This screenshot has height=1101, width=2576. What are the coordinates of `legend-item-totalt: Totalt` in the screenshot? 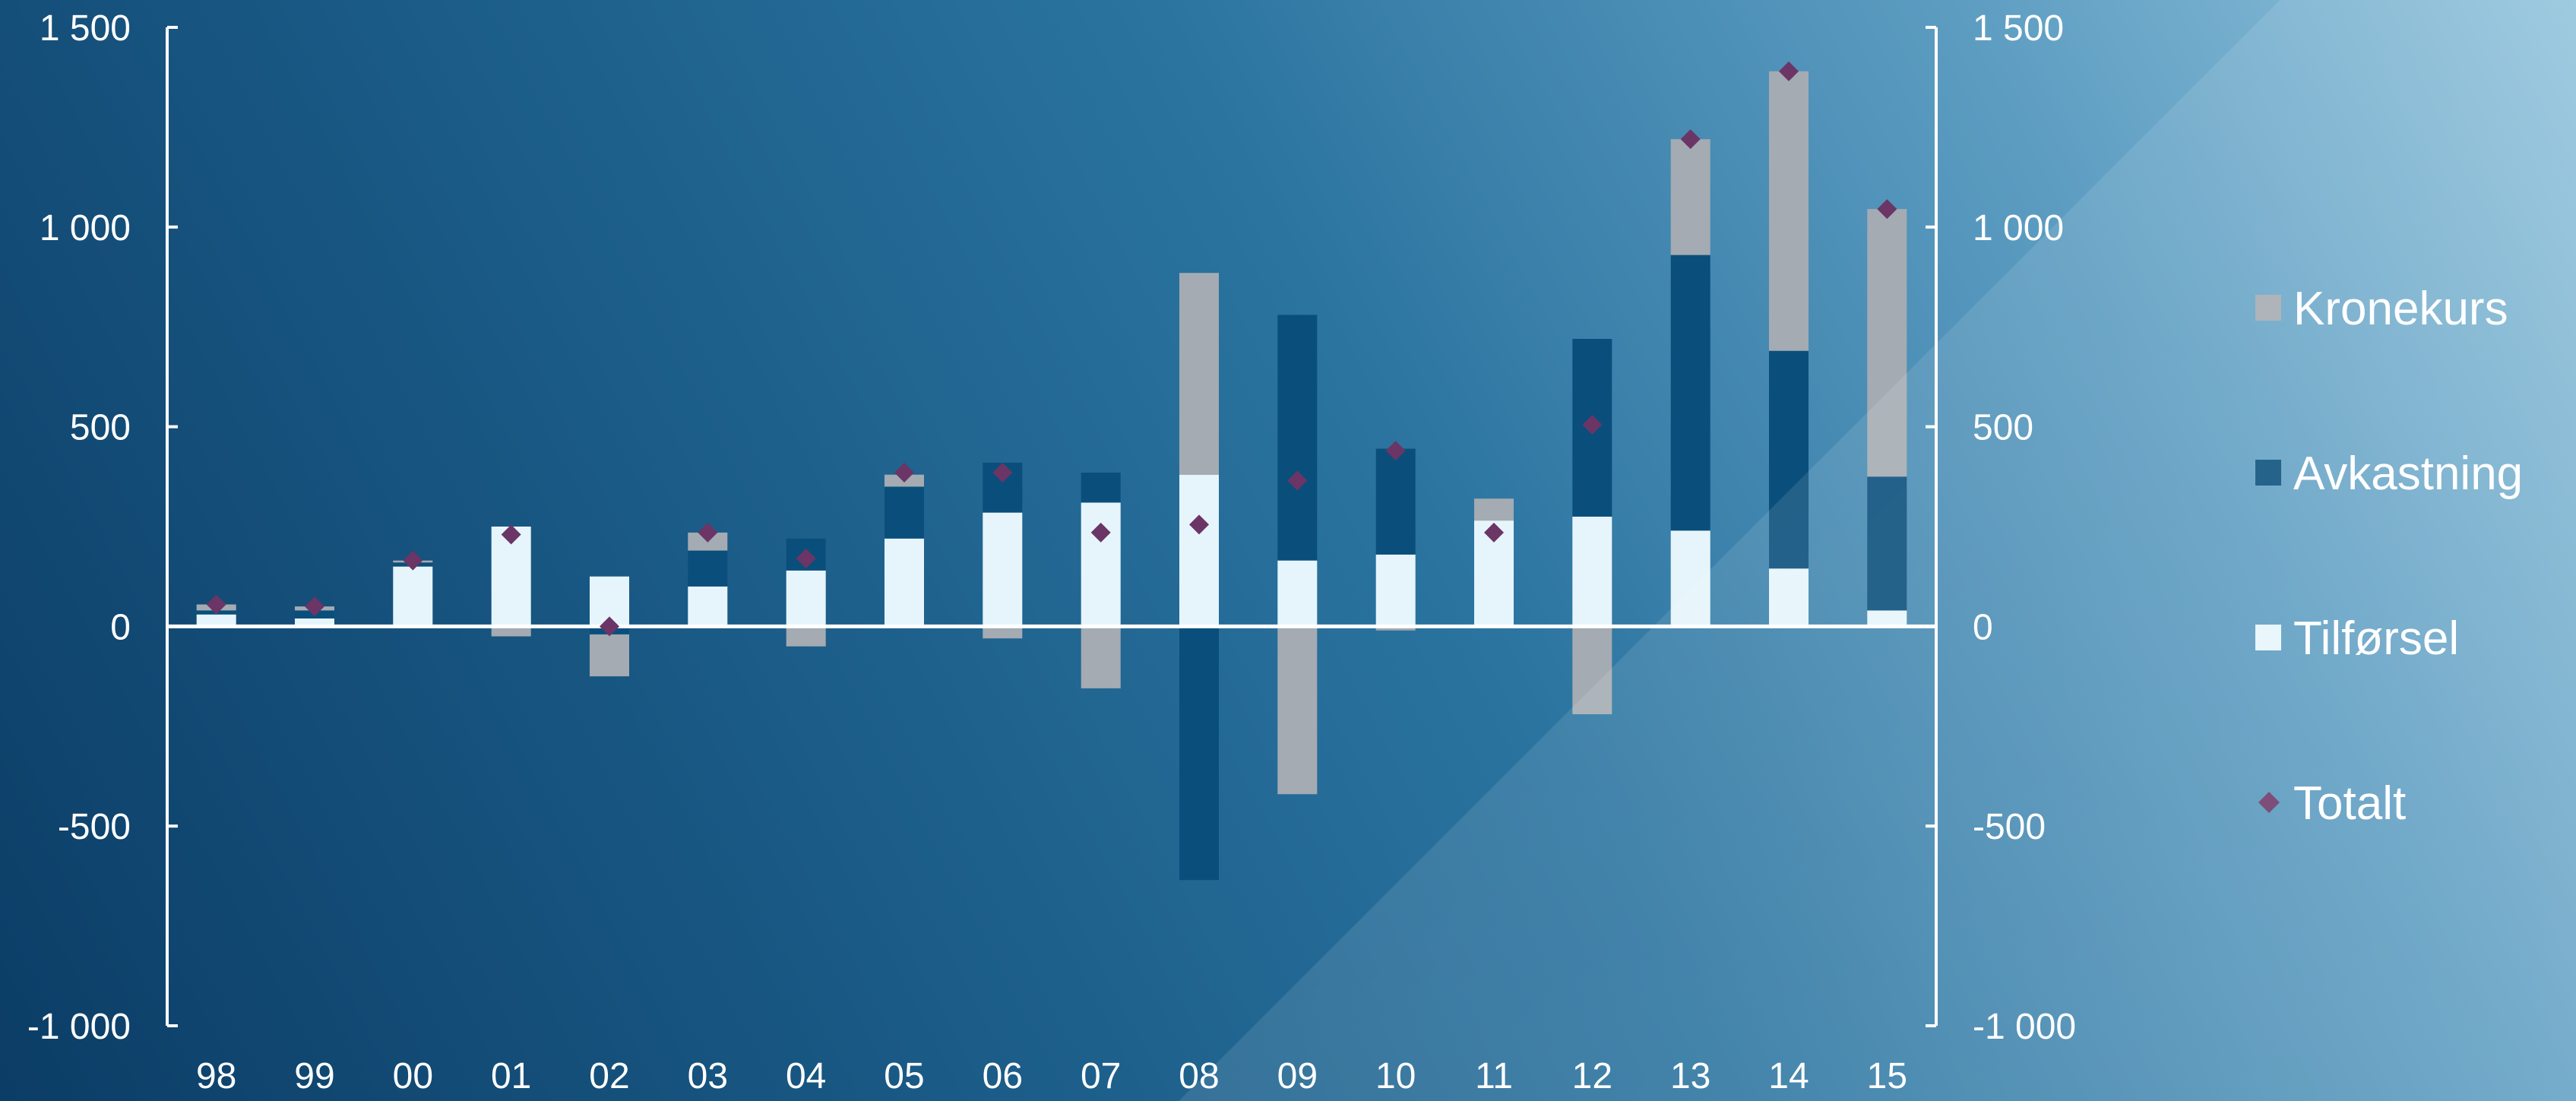 It's located at (2332, 803).